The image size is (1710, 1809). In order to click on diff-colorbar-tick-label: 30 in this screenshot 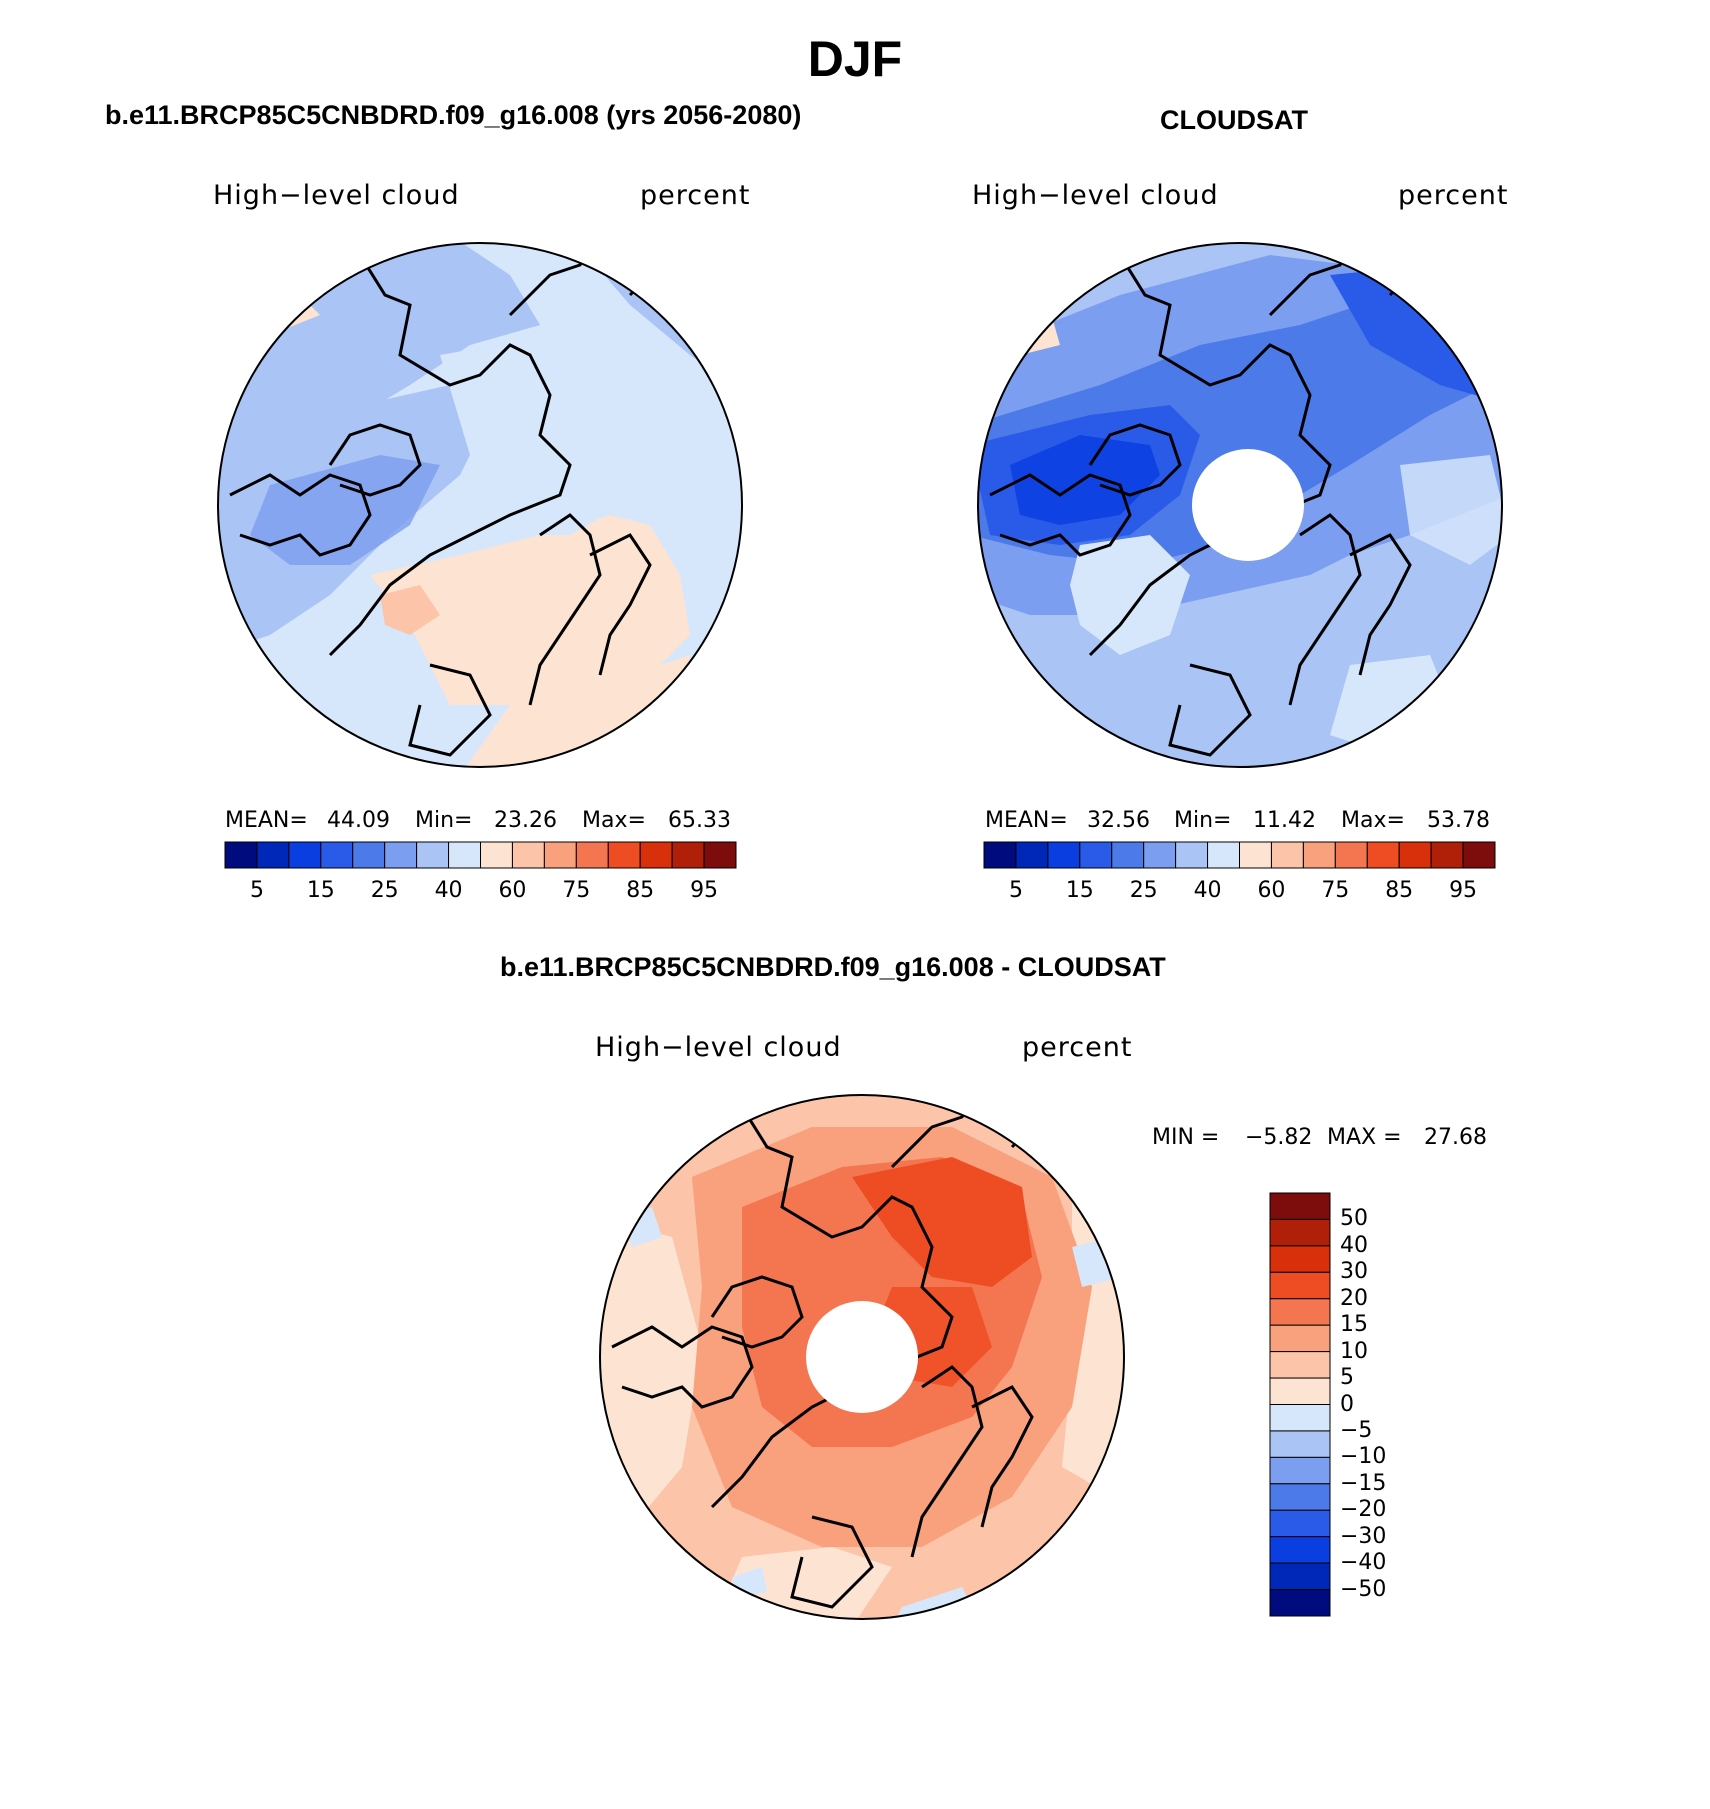, I will do `click(1354, 1272)`.